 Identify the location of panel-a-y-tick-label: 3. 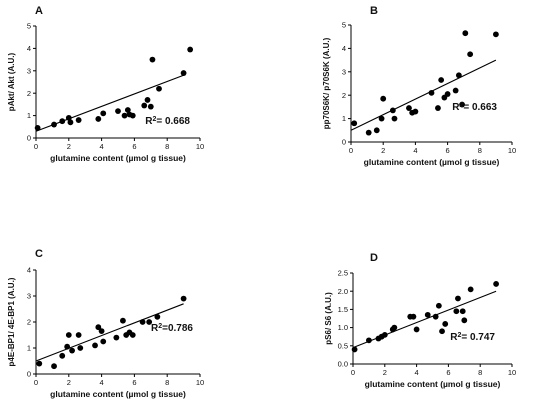
(29, 70).